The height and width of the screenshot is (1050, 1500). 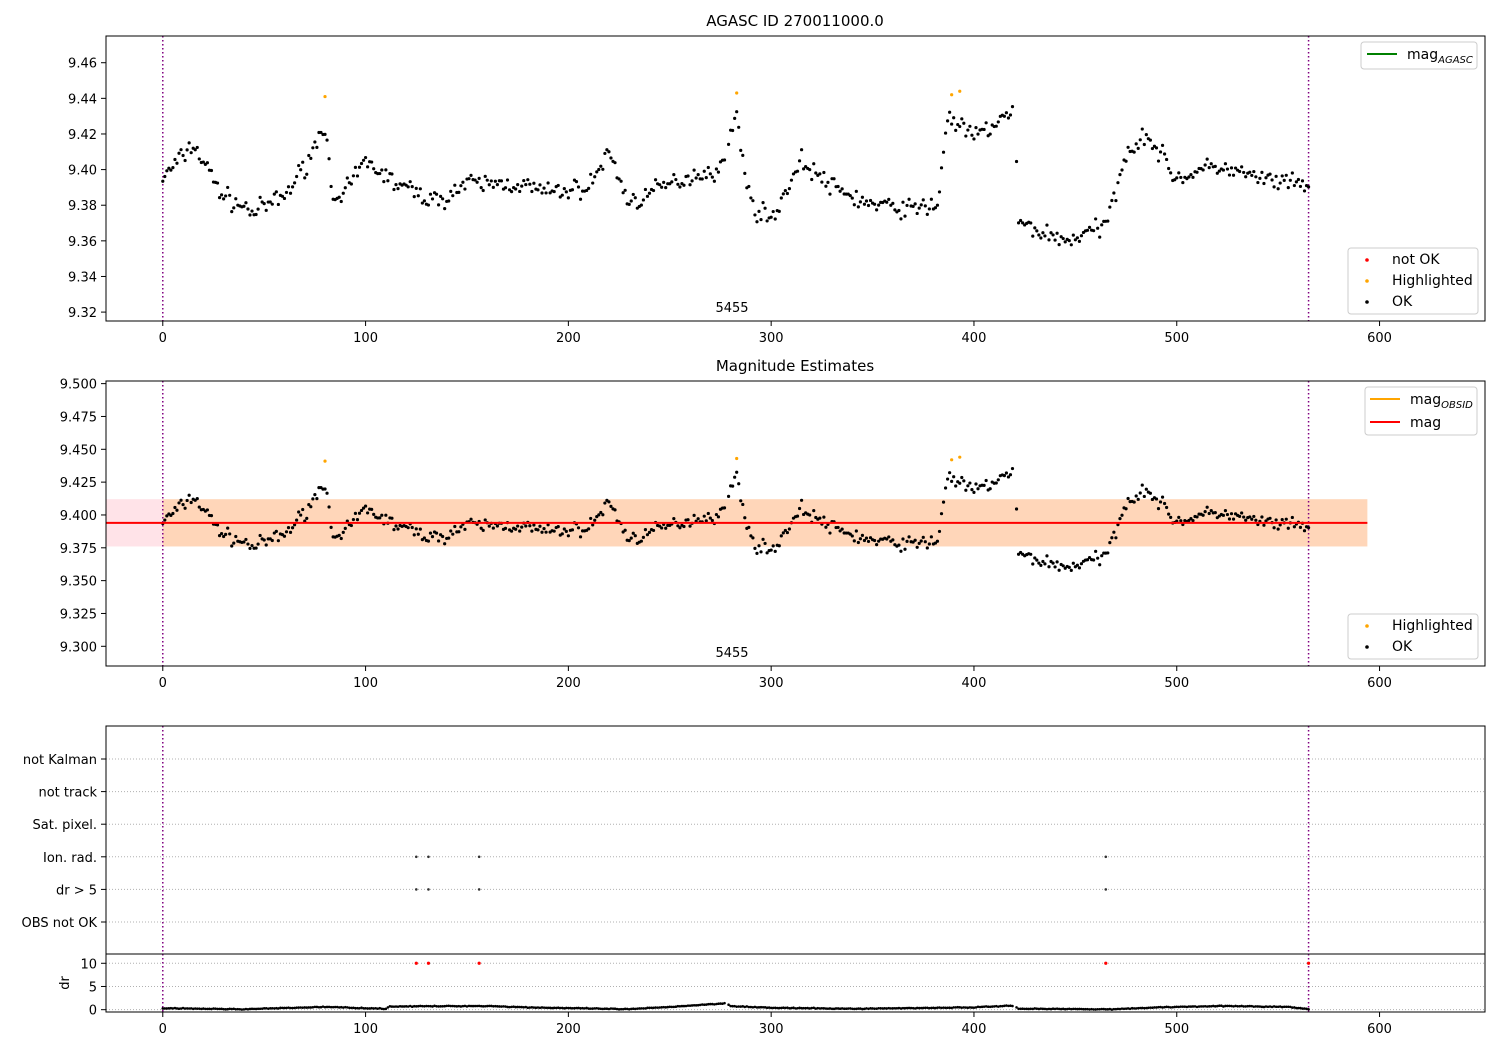 What do you see at coordinates (78, 516) in the screenshot?
I see `panel2-ytick-label: 9.400` at bounding box center [78, 516].